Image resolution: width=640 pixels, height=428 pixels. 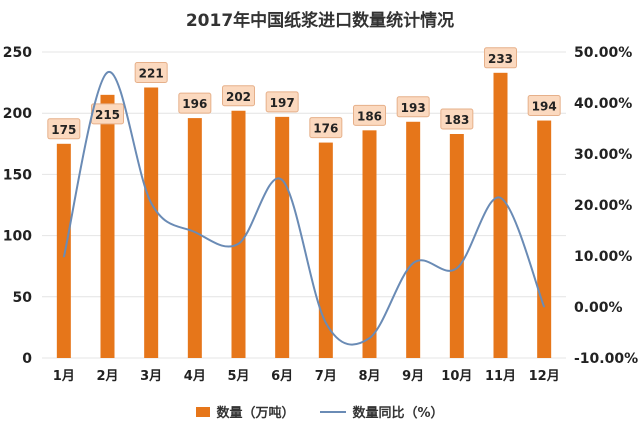 What do you see at coordinates (238, 376) in the screenshot?
I see `category-label: 5月` at bounding box center [238, 376].